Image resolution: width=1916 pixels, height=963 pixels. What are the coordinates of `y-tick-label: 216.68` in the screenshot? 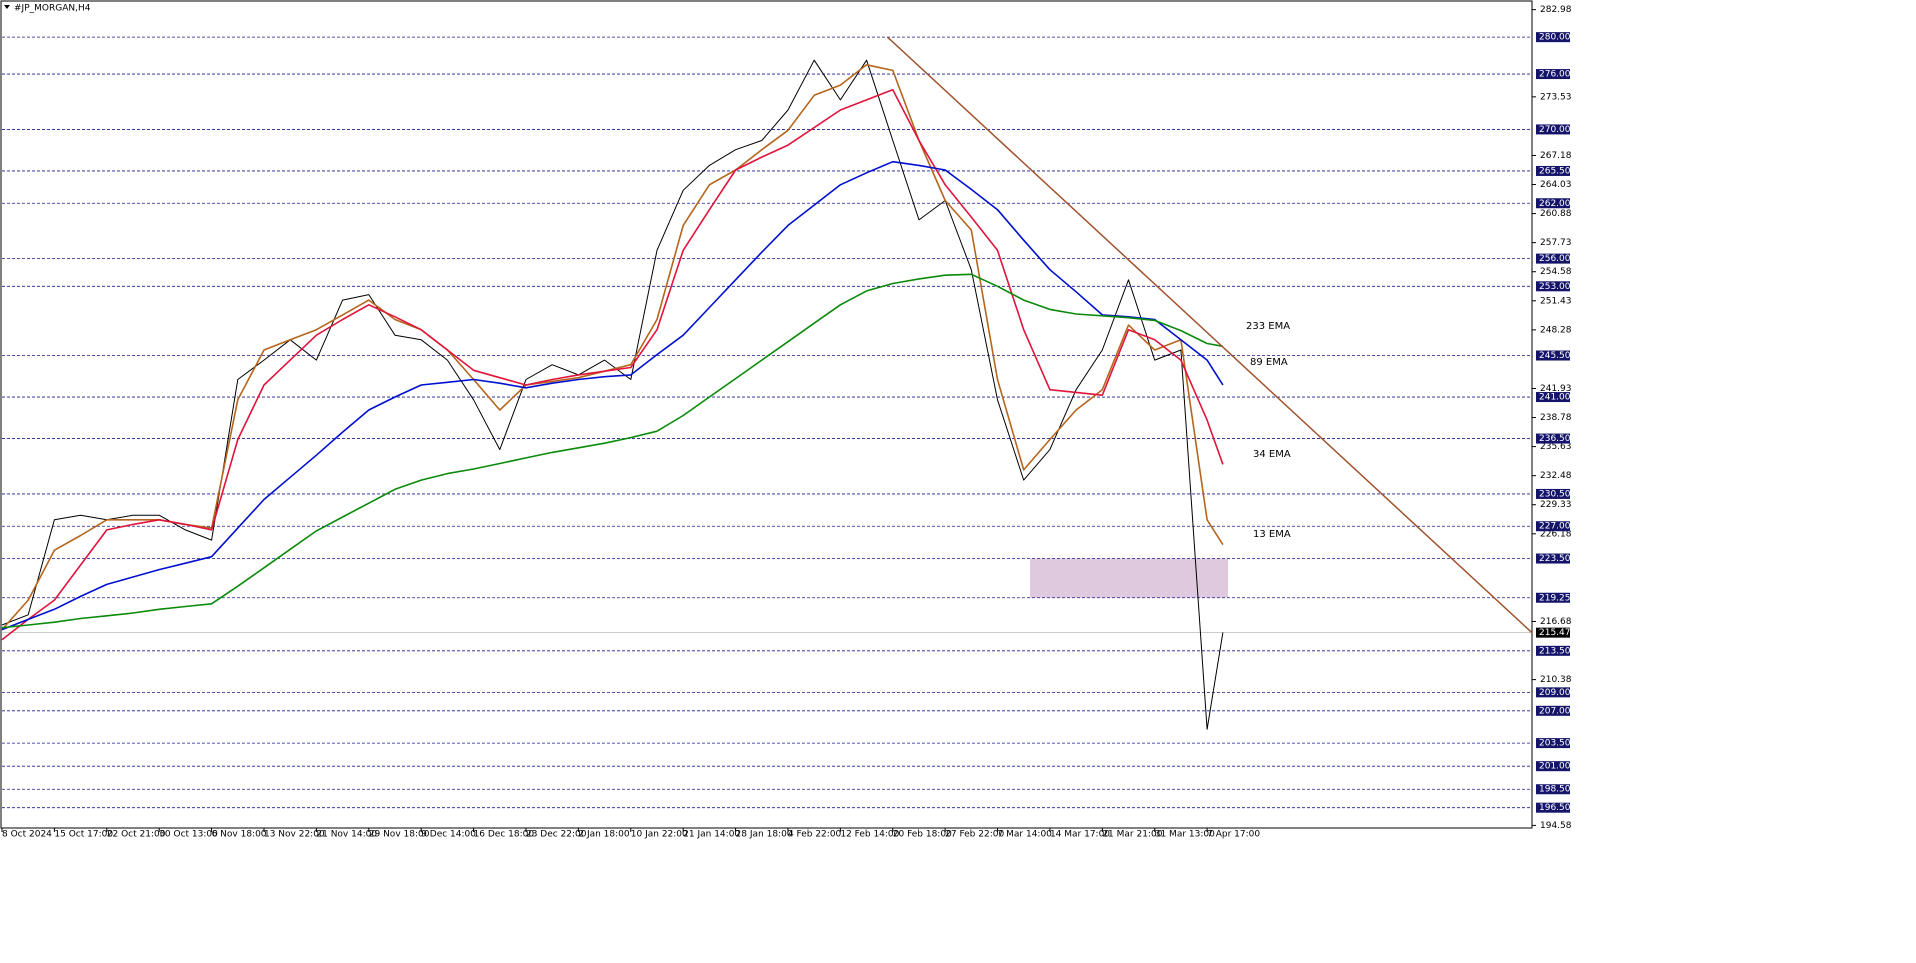 It's located at (1556, 622).